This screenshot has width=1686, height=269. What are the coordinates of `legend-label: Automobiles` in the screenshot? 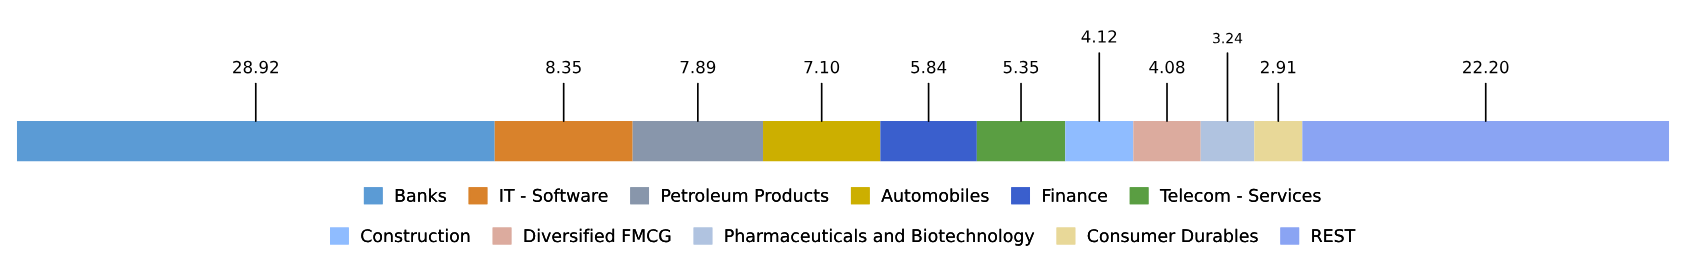 It's located at (935, 195).